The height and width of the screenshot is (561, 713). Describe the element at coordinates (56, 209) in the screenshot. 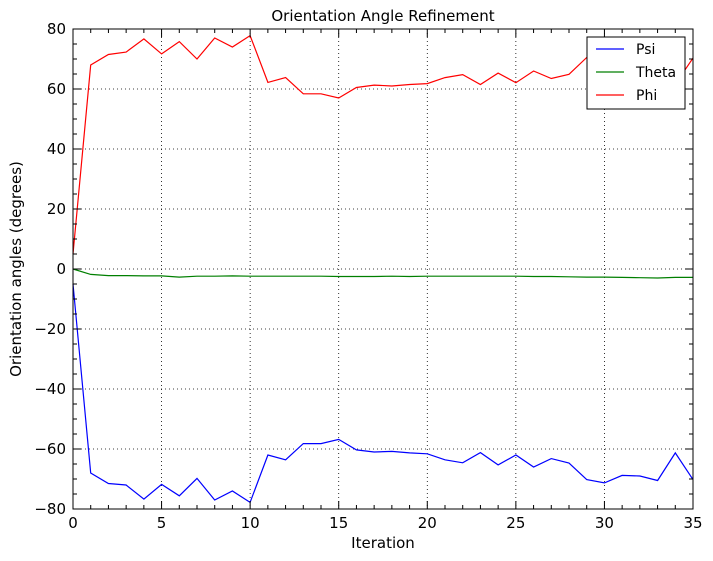

I see `y-tick-label: 20` at that location.